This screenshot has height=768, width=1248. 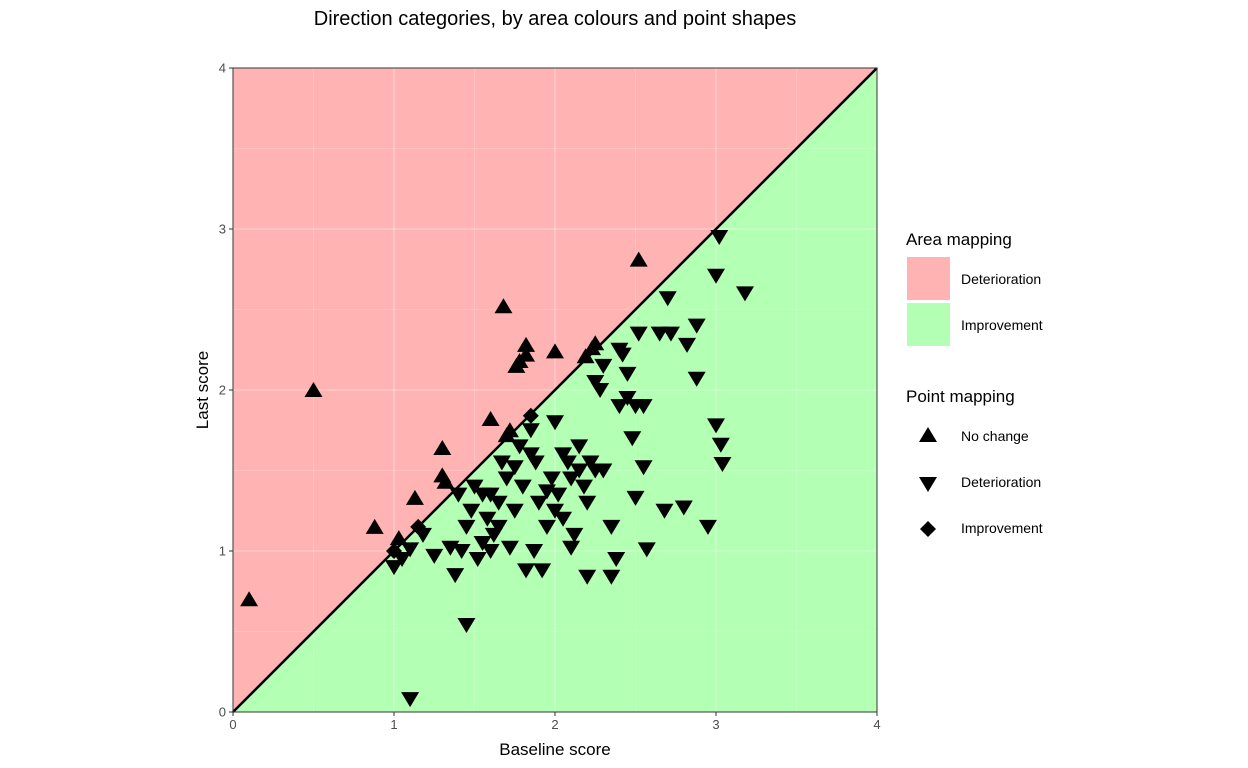 What do you see at coordinates (554, 724) in the screenshot?
I see `x-tick-label: 2` at bounding box center [554, 724].